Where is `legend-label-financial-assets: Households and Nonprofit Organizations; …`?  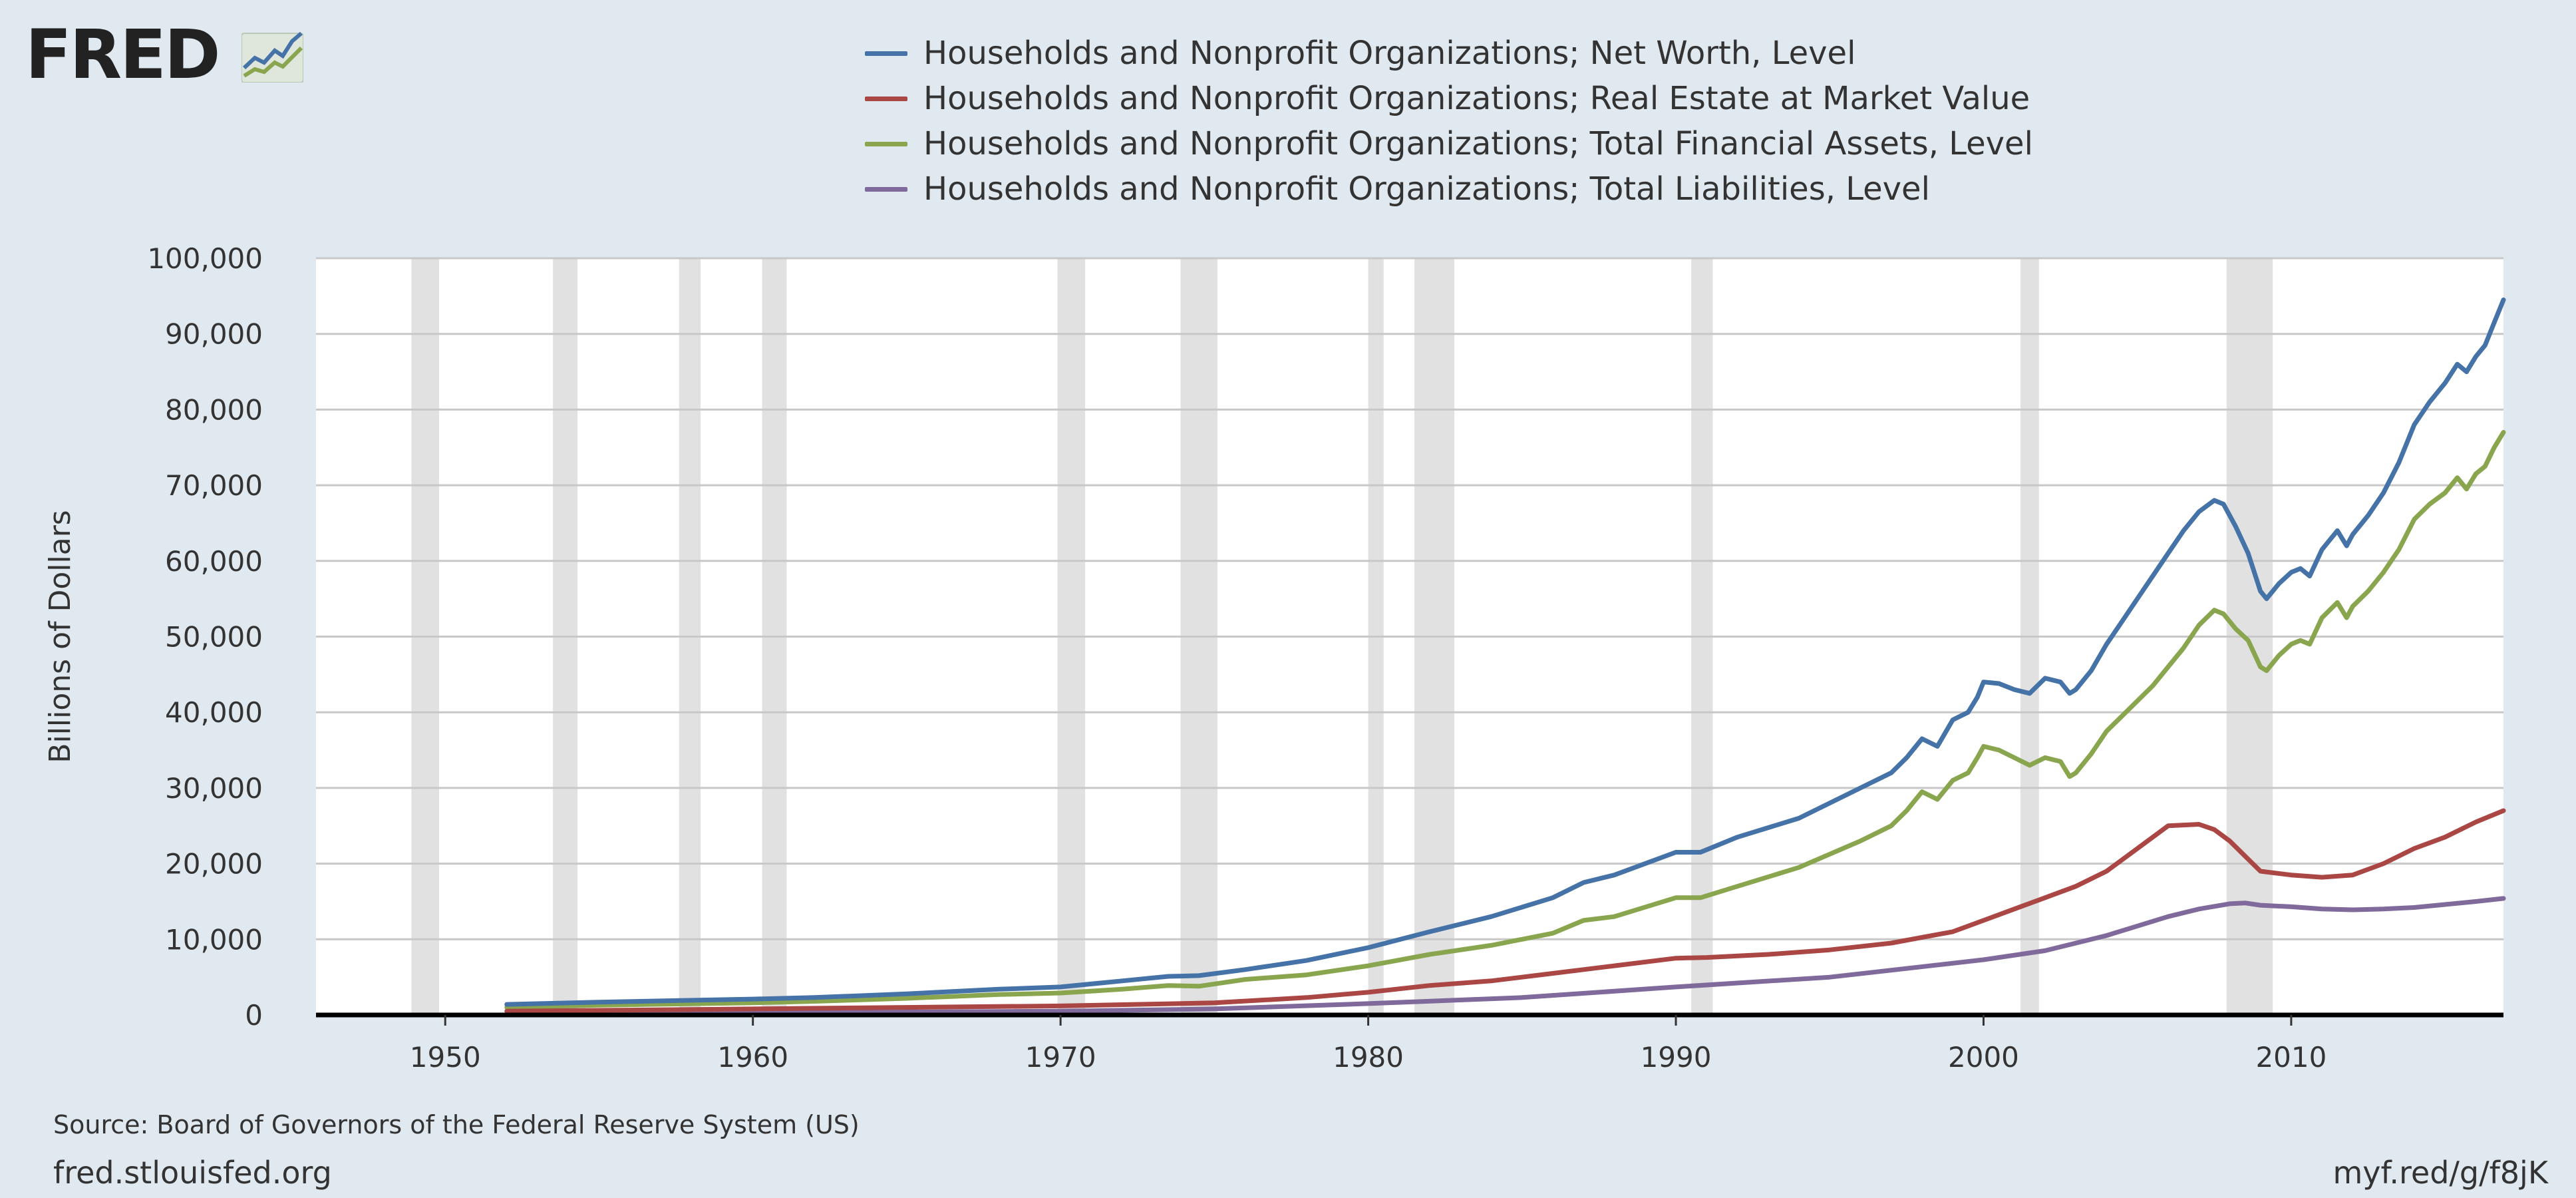 legend-label-financial-assets: Households and Nonprofit Organizations; … is located at coordinates (1478, 143).